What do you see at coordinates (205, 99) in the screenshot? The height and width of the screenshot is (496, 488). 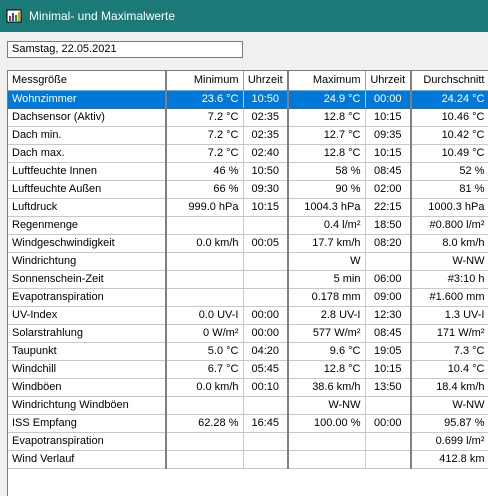 I see `cell-minimum: 23.6 °C` at bounding box center [205, 99].